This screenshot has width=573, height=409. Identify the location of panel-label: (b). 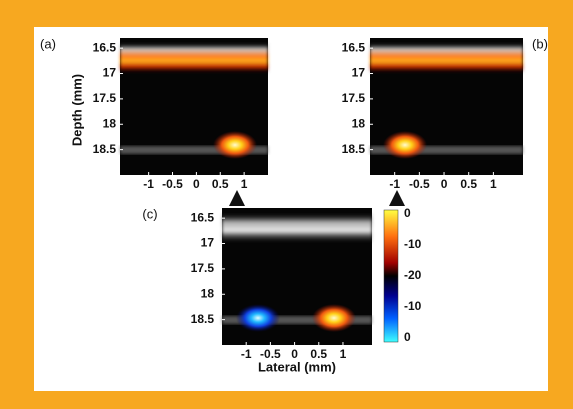
(540, 43).